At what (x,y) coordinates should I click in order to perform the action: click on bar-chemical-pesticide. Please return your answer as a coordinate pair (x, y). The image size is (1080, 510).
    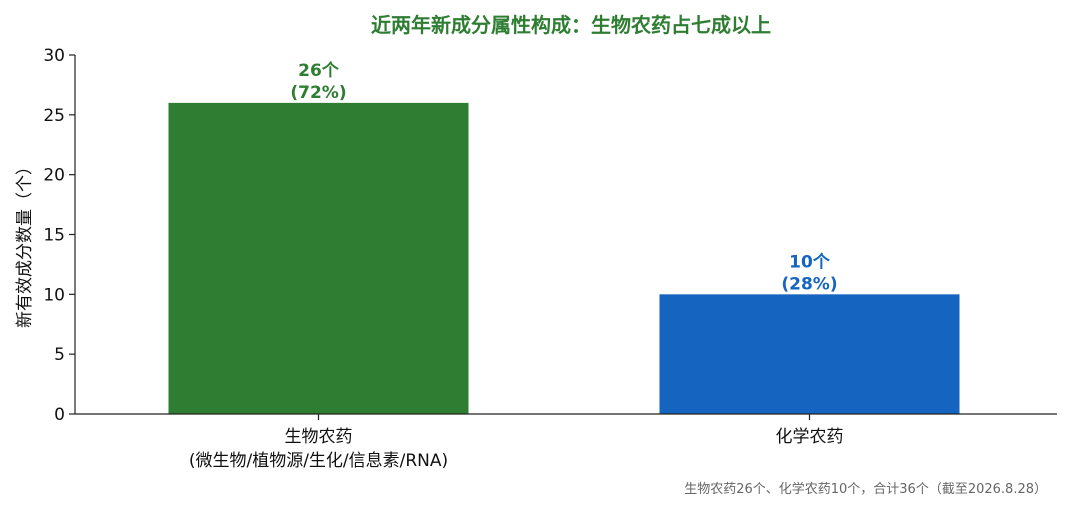
    Looking at the image, I should click on (809, 354).